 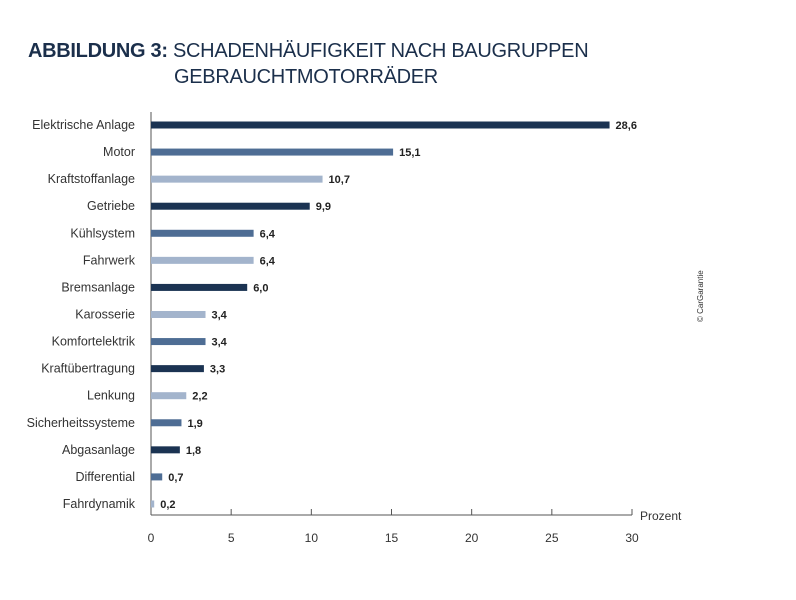 What do you see at coordinates (306, 77) in the screenshot?
I see `title-line-2: GEBRAUCHTMOTORRÄDER` at bounding box center [306, 77].